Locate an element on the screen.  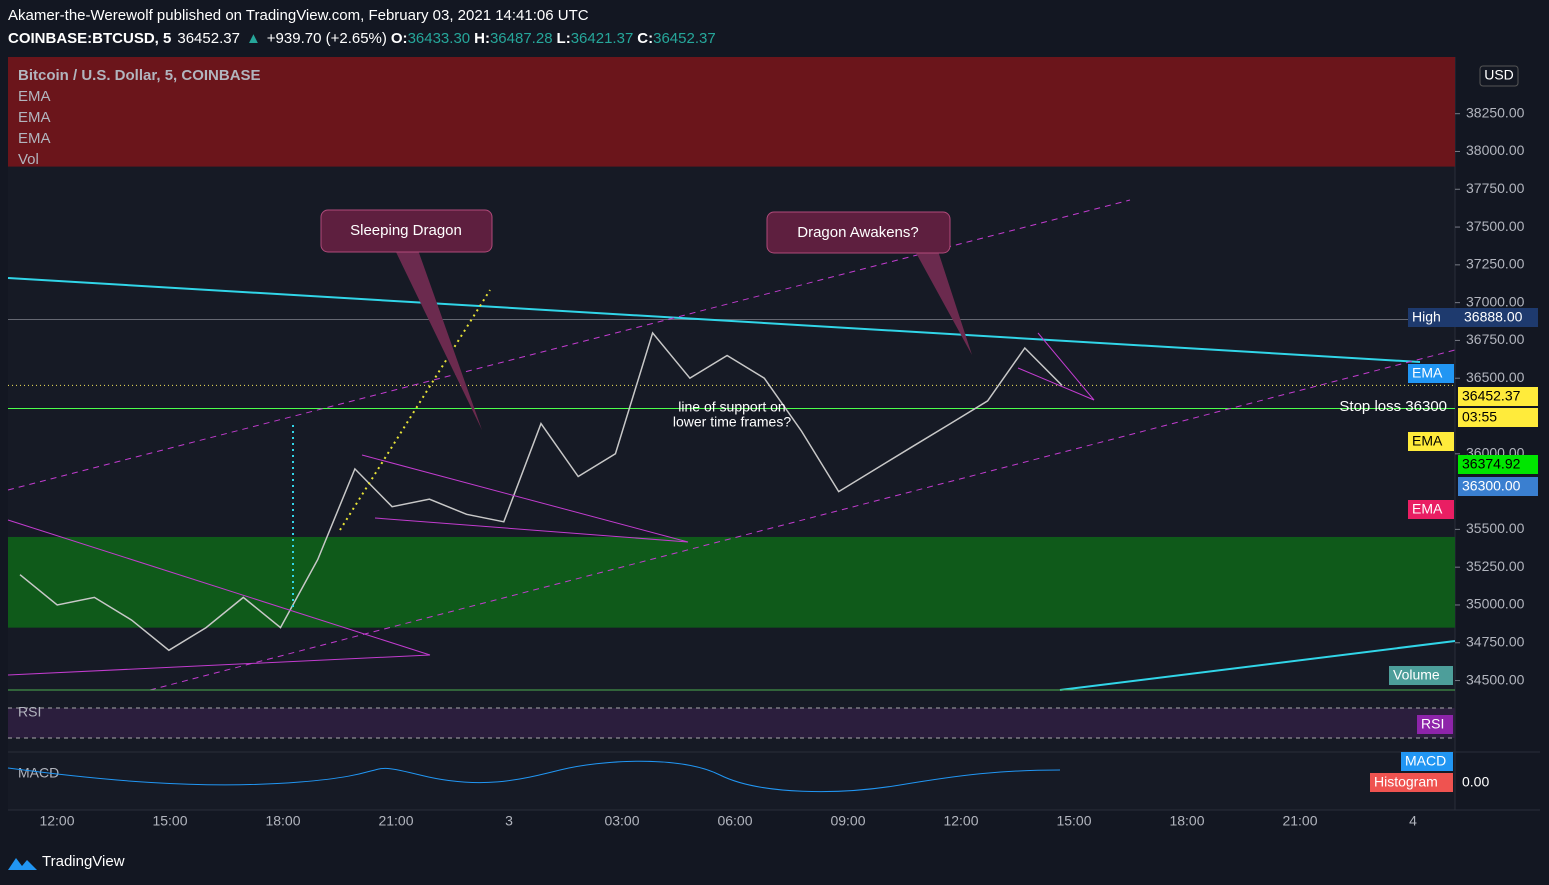
price-label: 36750.00 is located at coordinates (1495, 339).